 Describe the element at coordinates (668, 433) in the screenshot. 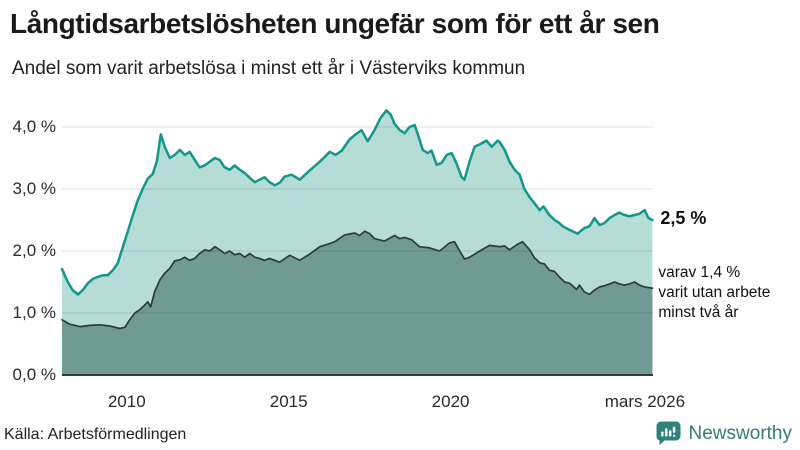

I see `newsworthy-chart-bubble-icon` at that location.